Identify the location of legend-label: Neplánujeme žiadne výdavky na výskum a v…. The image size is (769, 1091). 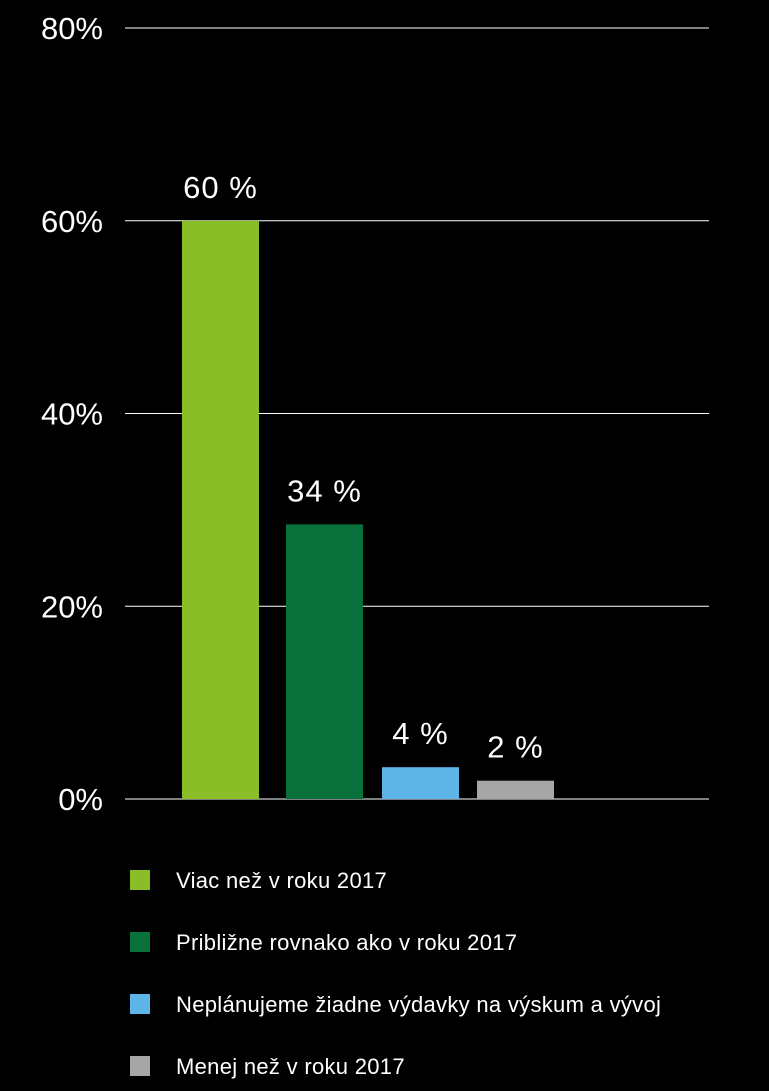
(418, 1004).